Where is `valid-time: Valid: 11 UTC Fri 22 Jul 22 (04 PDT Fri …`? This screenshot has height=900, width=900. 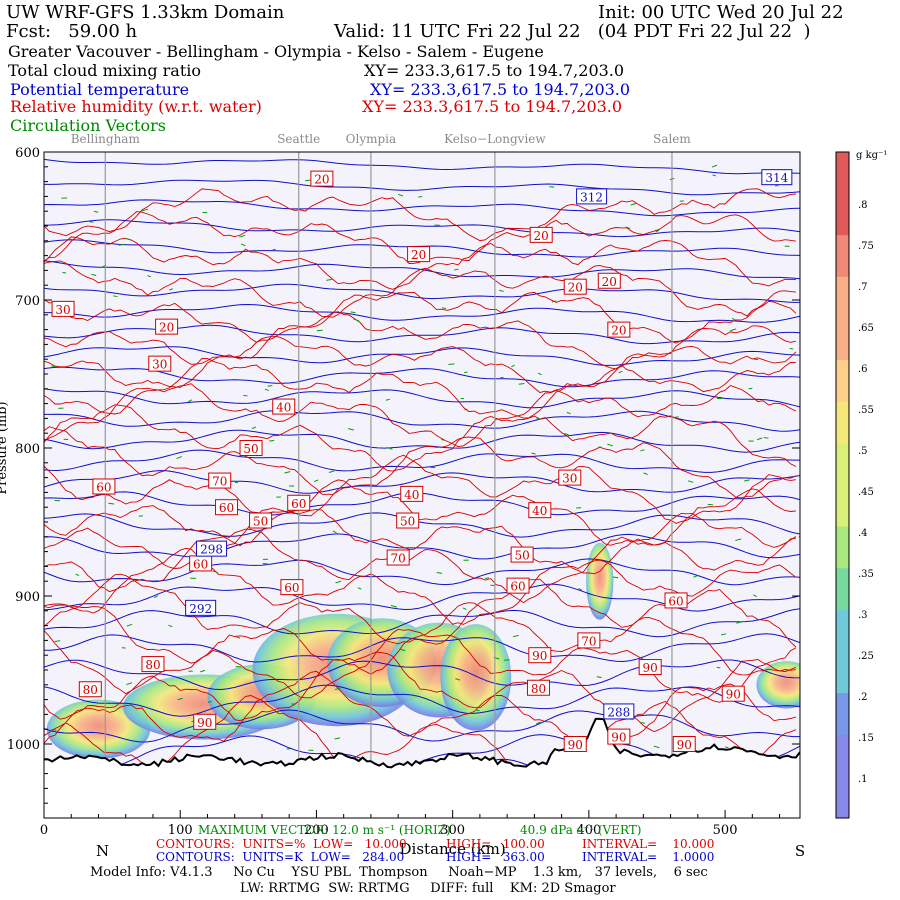
valid-time: Valid: 11 UTC Fri 22 Jul 22 (04 PDT Fri … is located at coordinates (572, 31).